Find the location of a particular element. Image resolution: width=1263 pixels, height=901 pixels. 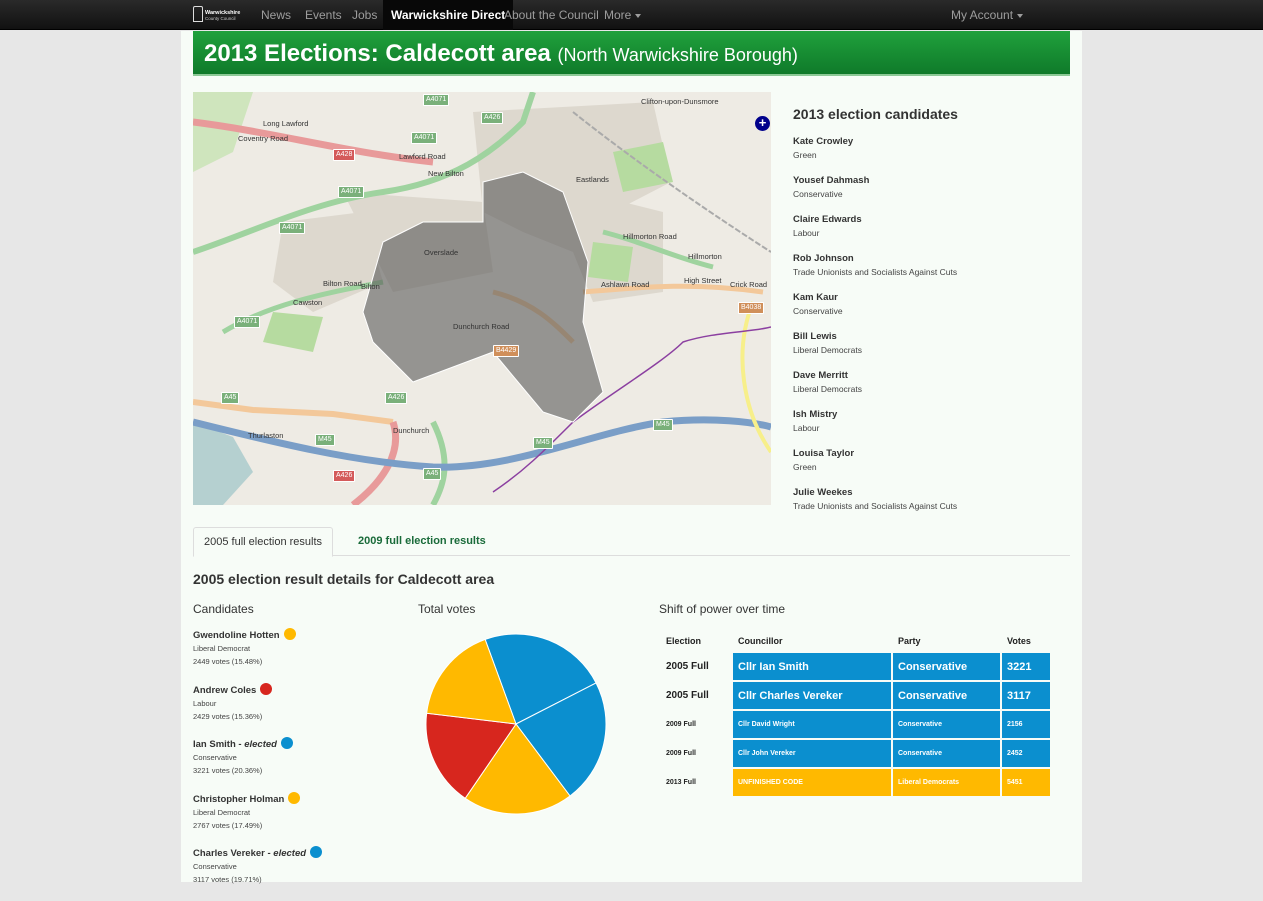

map-label: Cawston is located at coordinates (308, 302).